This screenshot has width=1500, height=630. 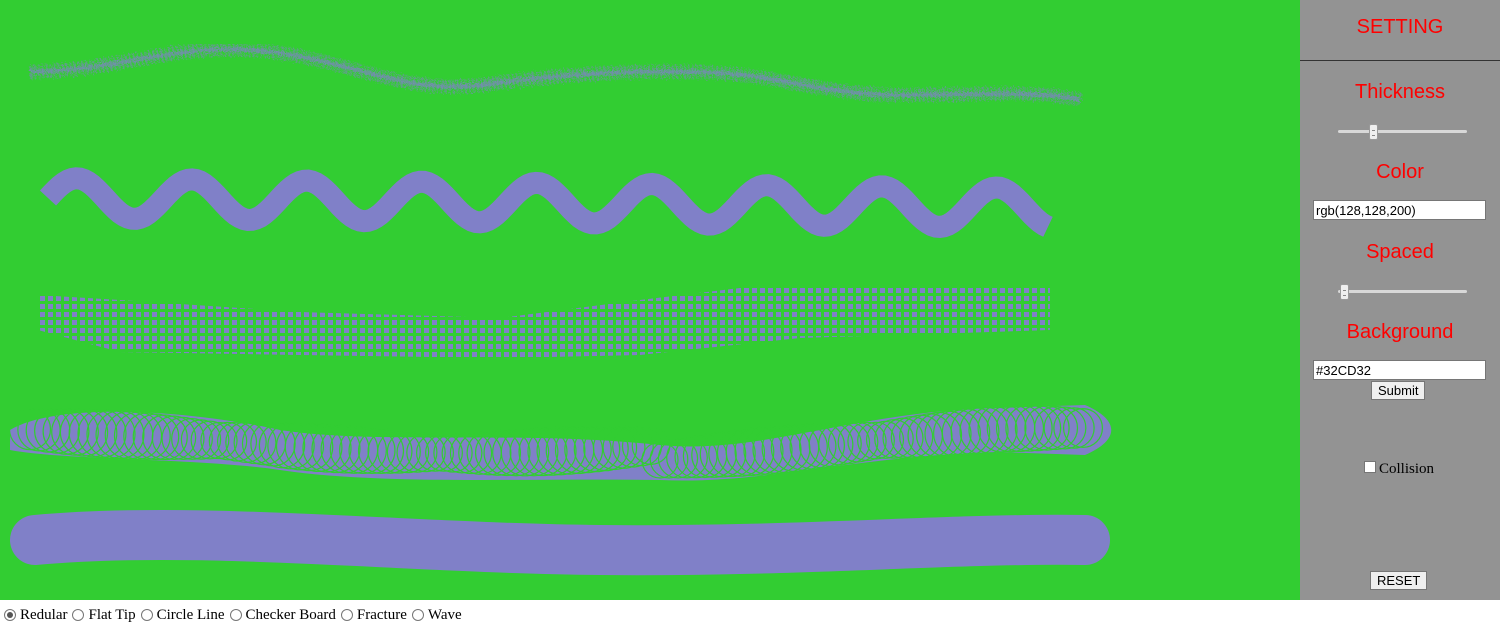 I want to click on thickness-slider-track, so click(x=1402, y=131).